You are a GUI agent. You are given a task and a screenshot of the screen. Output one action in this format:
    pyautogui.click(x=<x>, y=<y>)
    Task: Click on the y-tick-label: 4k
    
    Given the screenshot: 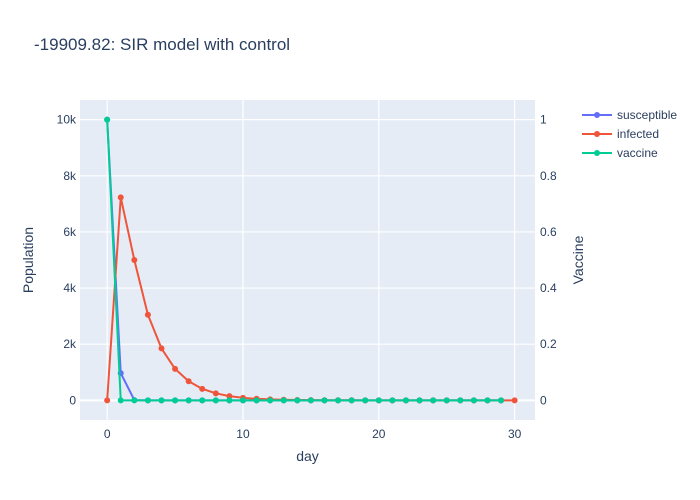 What is the action you would take?
    pyautogui.click(x=70, y=288)
    